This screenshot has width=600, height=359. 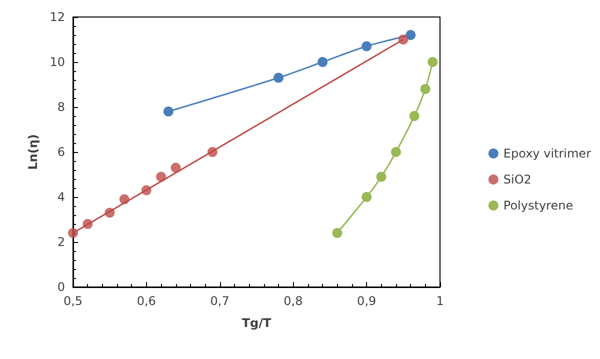 I want to click on x-axis-title: Tg/T, so click(x=257, y=323).